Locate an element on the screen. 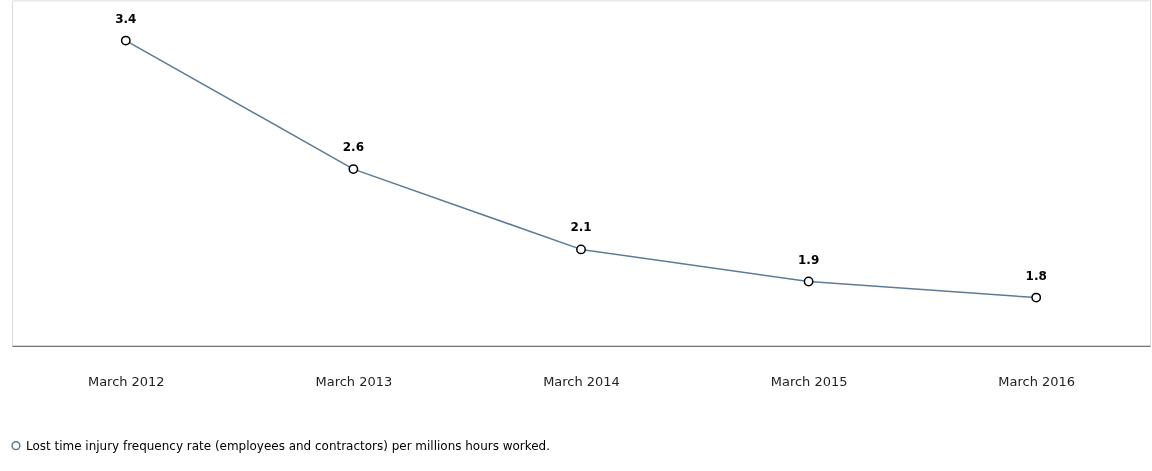 The height and width of the screenshot is (471, 1152). data-label: 2.6 is located at coordinates (353, 147).